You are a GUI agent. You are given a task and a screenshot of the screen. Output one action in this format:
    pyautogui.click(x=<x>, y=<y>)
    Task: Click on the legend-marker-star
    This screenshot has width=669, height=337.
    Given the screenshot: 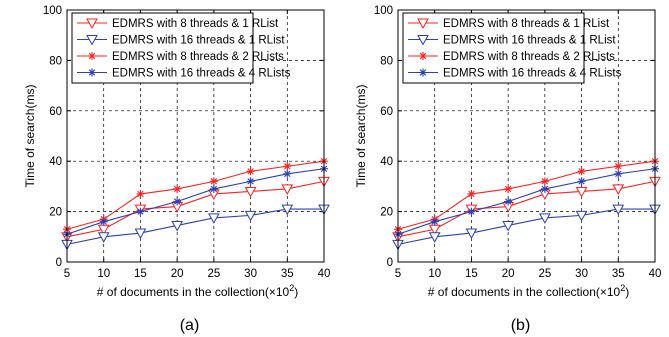 What is the action you would take?
    pyautogui.click(x=423, y=56)
    